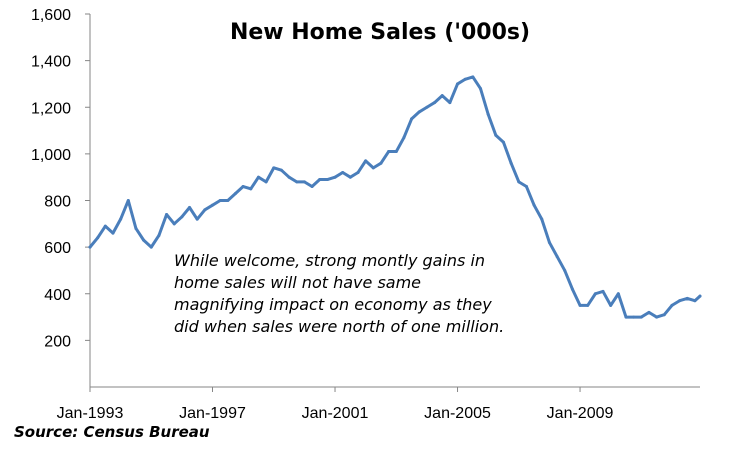 This screenshot has width=750, height=452. I want to click on y-axis: 200 400 600 800 1,000 1,200 1,400 1,600, so click(61, 197).